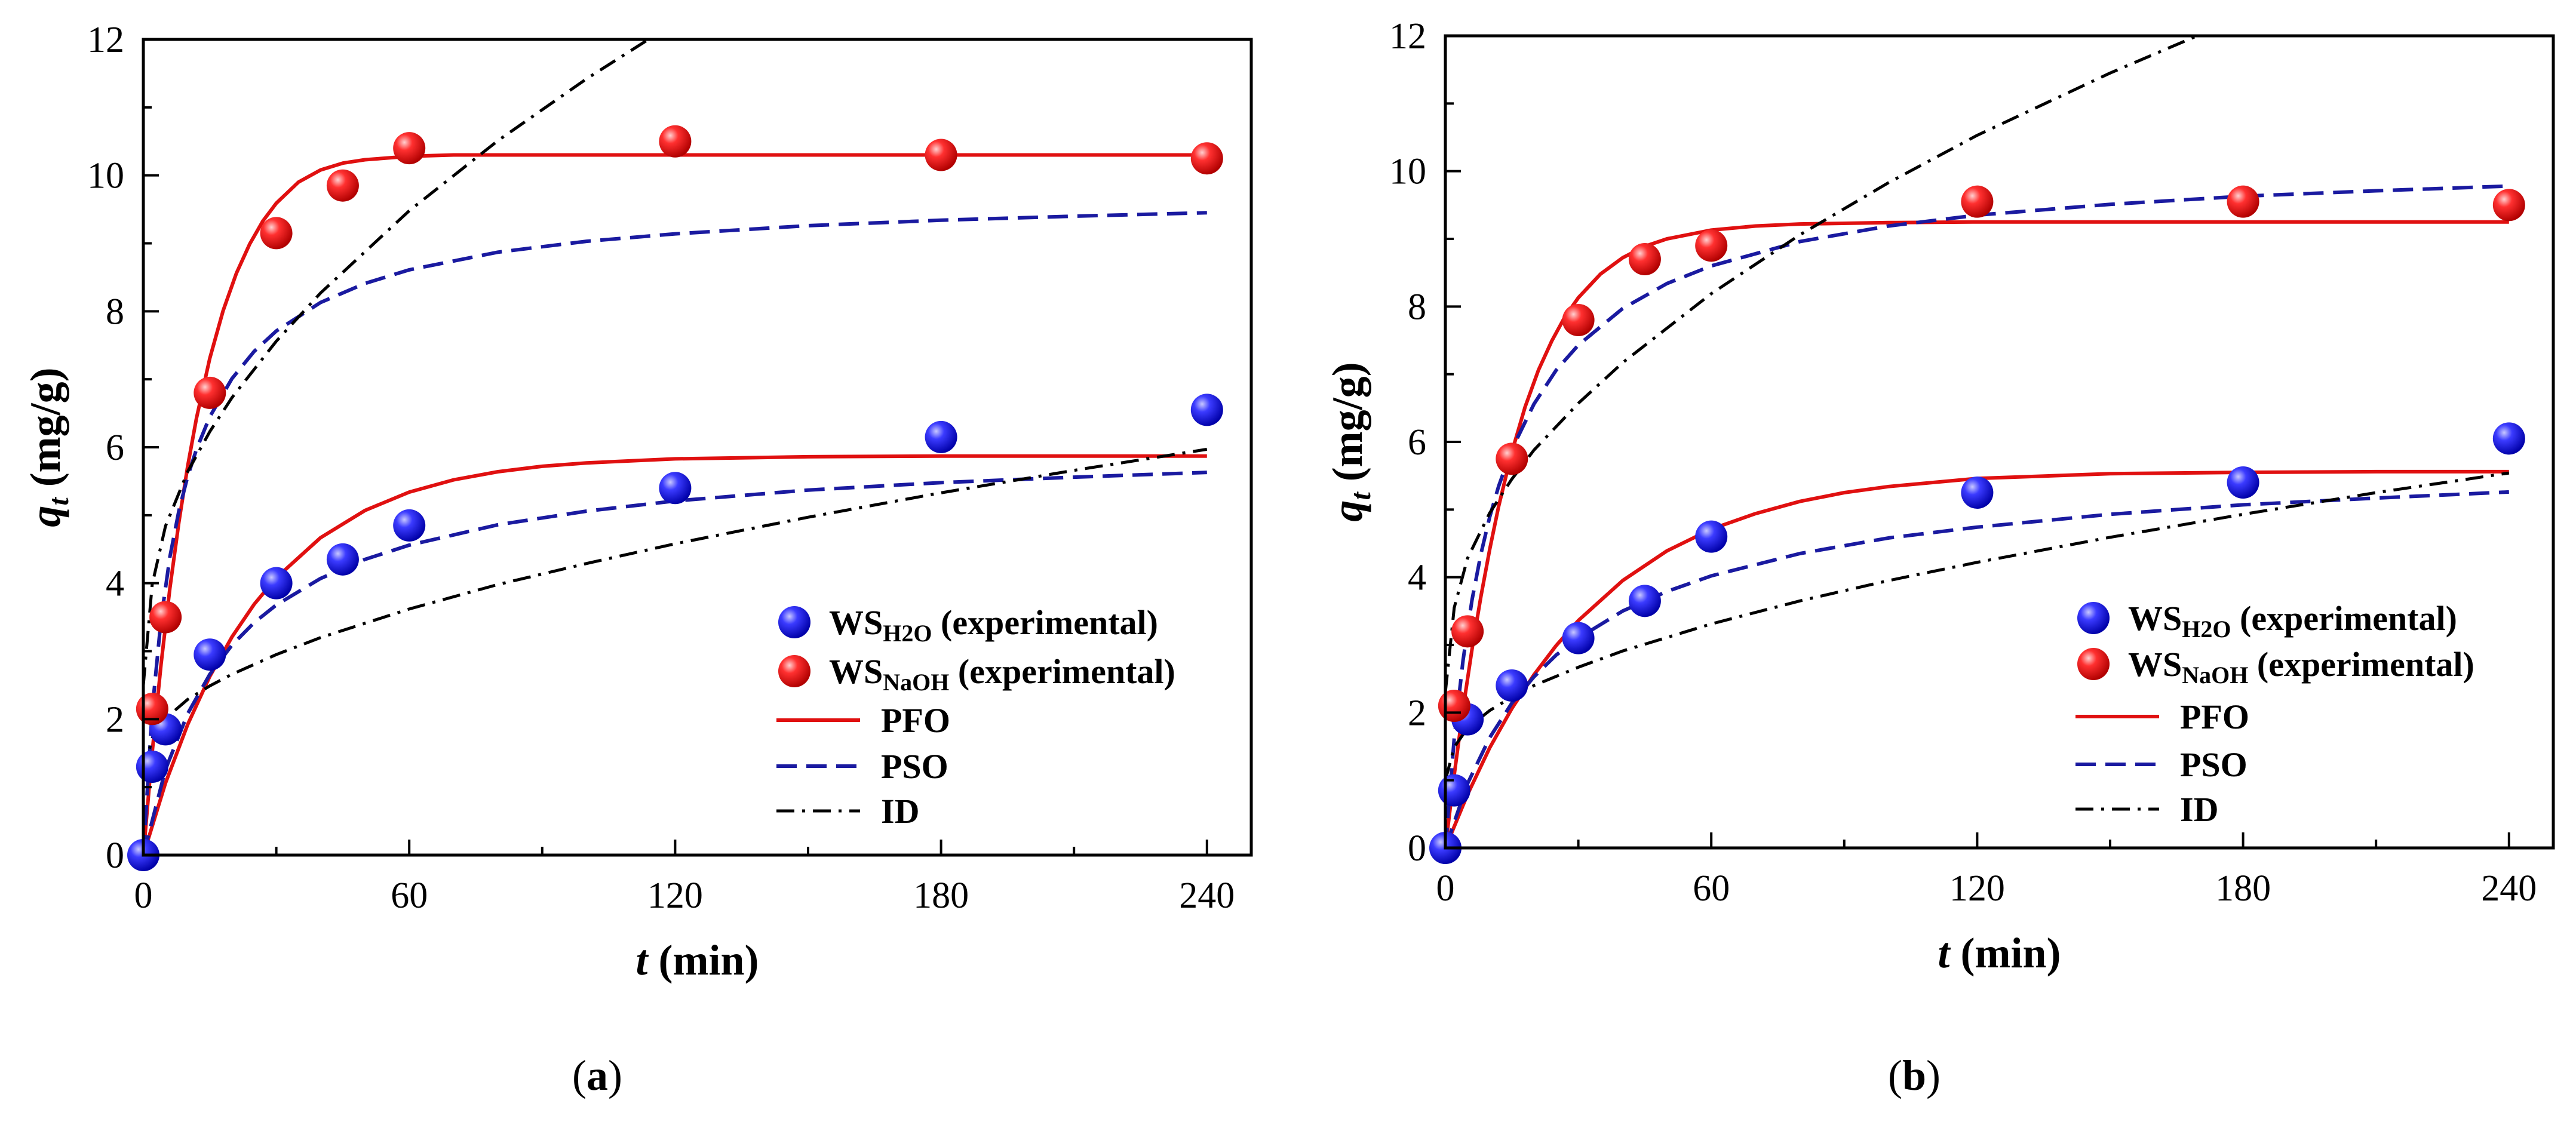 This screenshot has width=2576, height=1125. Describe the element at coordinates (1914, 1075) in the screenshot. I see `panel-caption: (b)` at that location.